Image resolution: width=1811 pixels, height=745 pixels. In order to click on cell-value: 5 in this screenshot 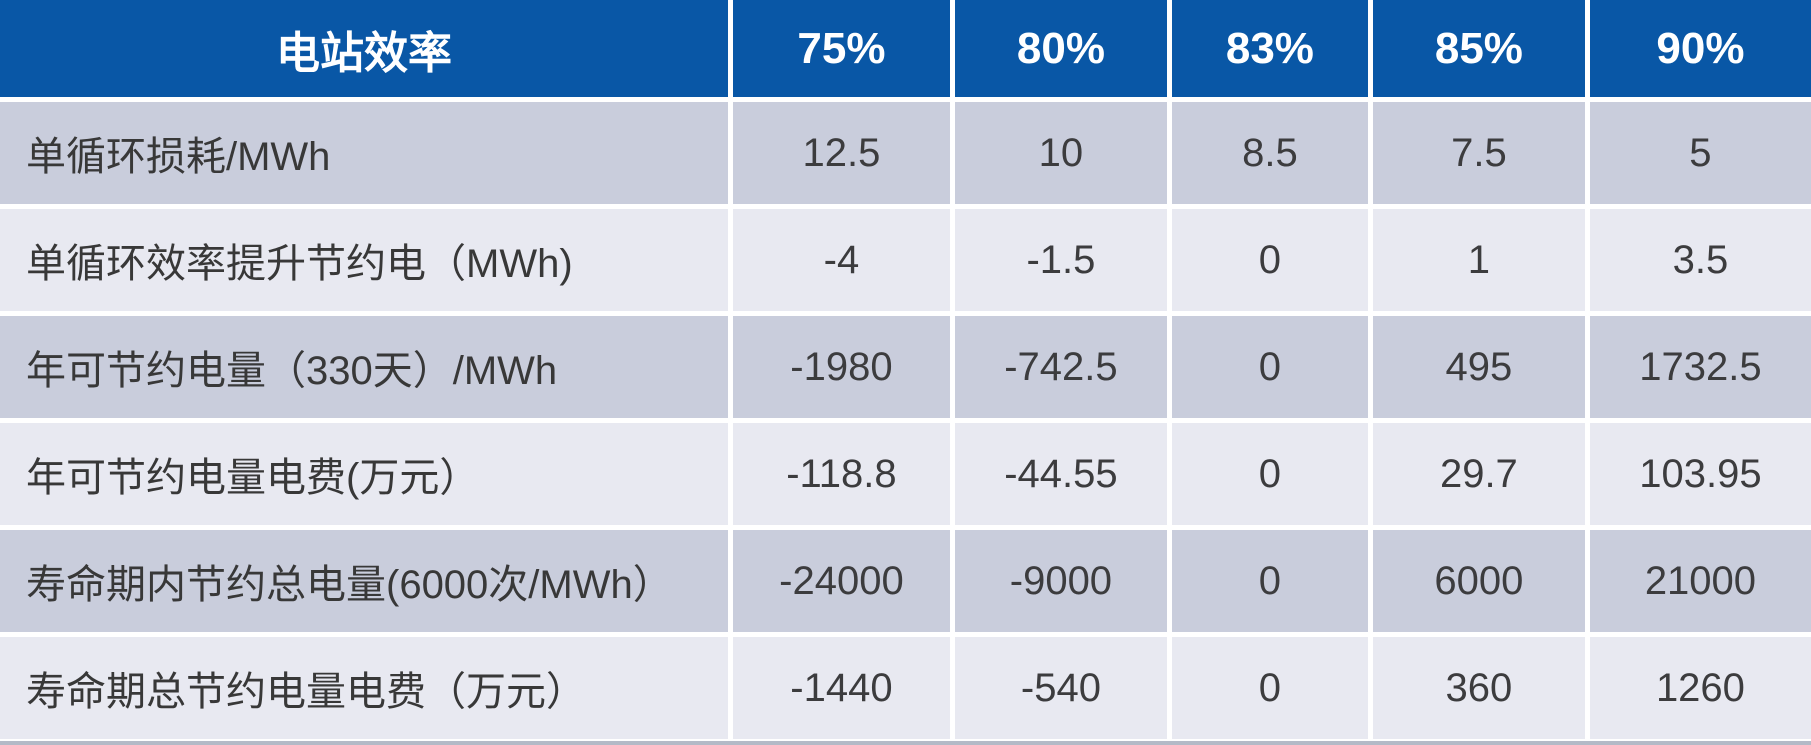, I will do `click(1700, 150)`.